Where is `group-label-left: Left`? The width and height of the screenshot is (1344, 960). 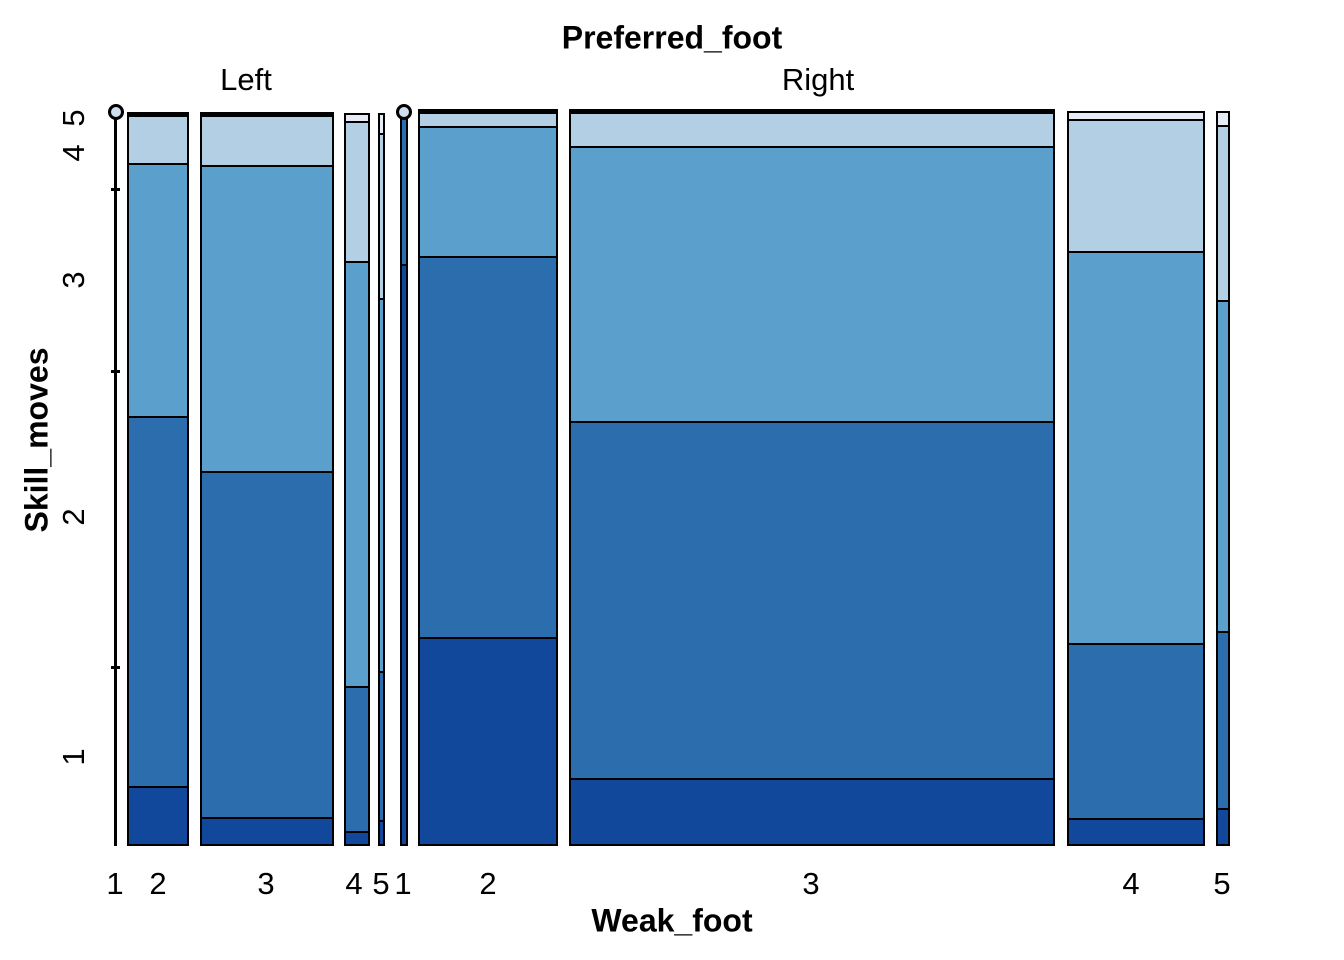
group-label-left: Left is located at coordinates (246, 79).